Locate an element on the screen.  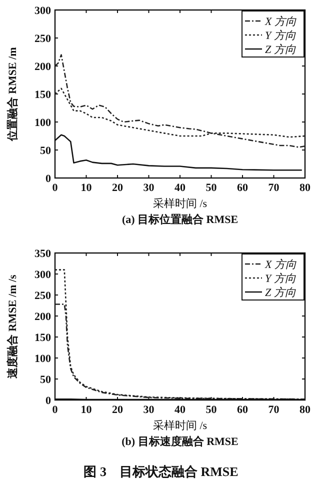
y-axis-title: 位置融合 RMSE /m is located at coordinates (12, 94).